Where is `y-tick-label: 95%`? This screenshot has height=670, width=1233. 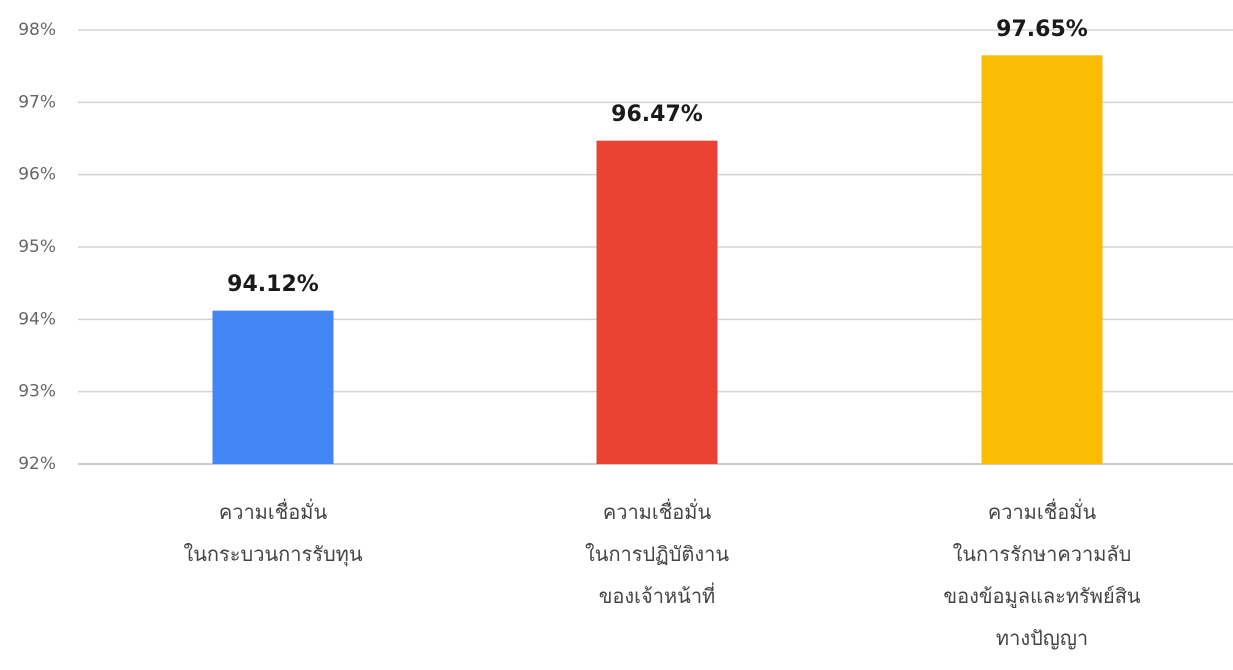 y-tick-label: 95% is located at coordinates (37, 247).